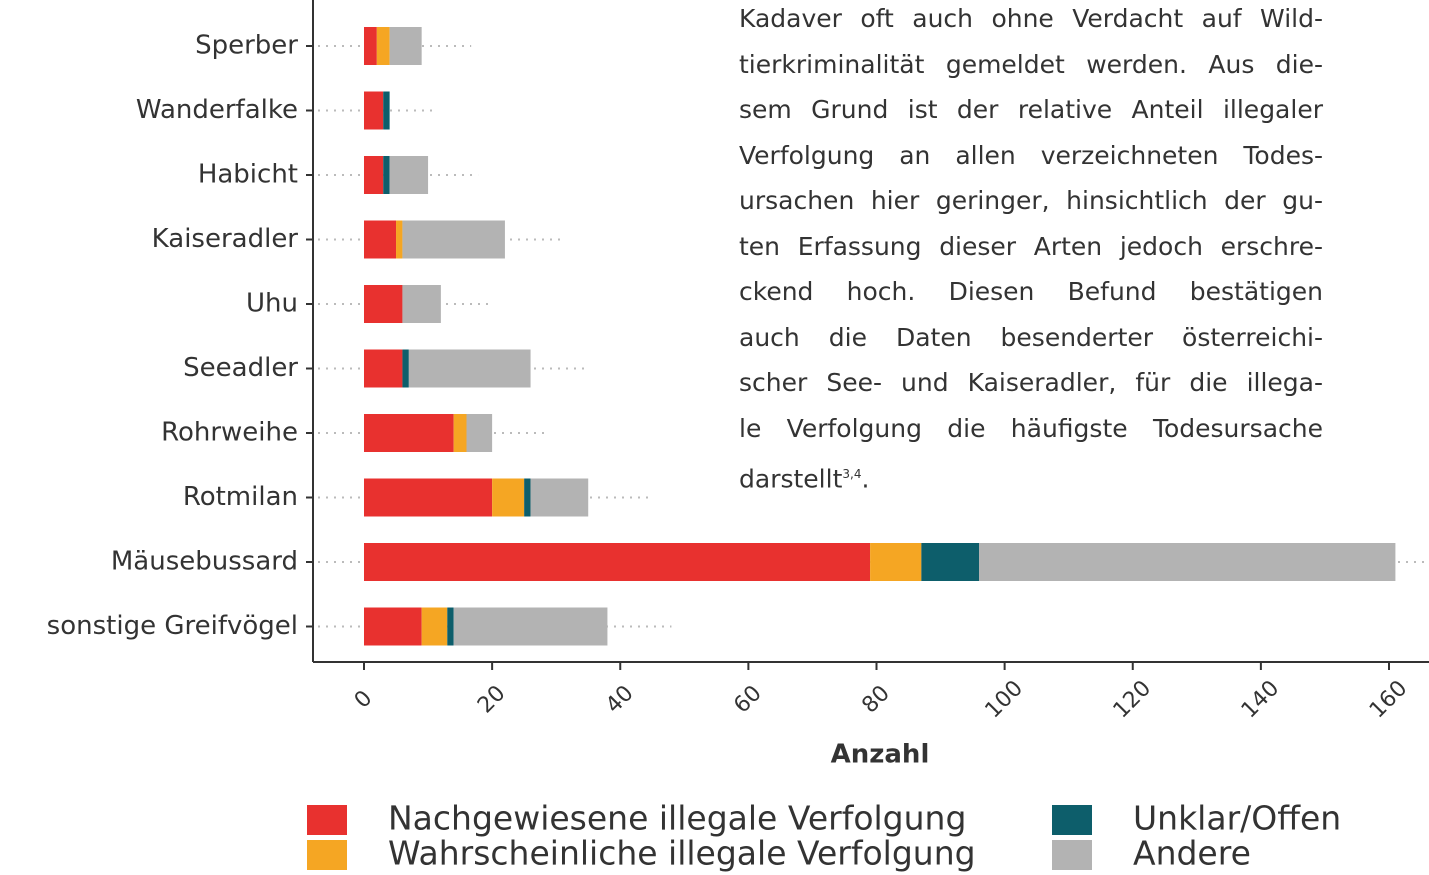 The width and height of the screenshot is (1429, 875). I want to click on footnote-ref: 3,4, so click(852, 474).